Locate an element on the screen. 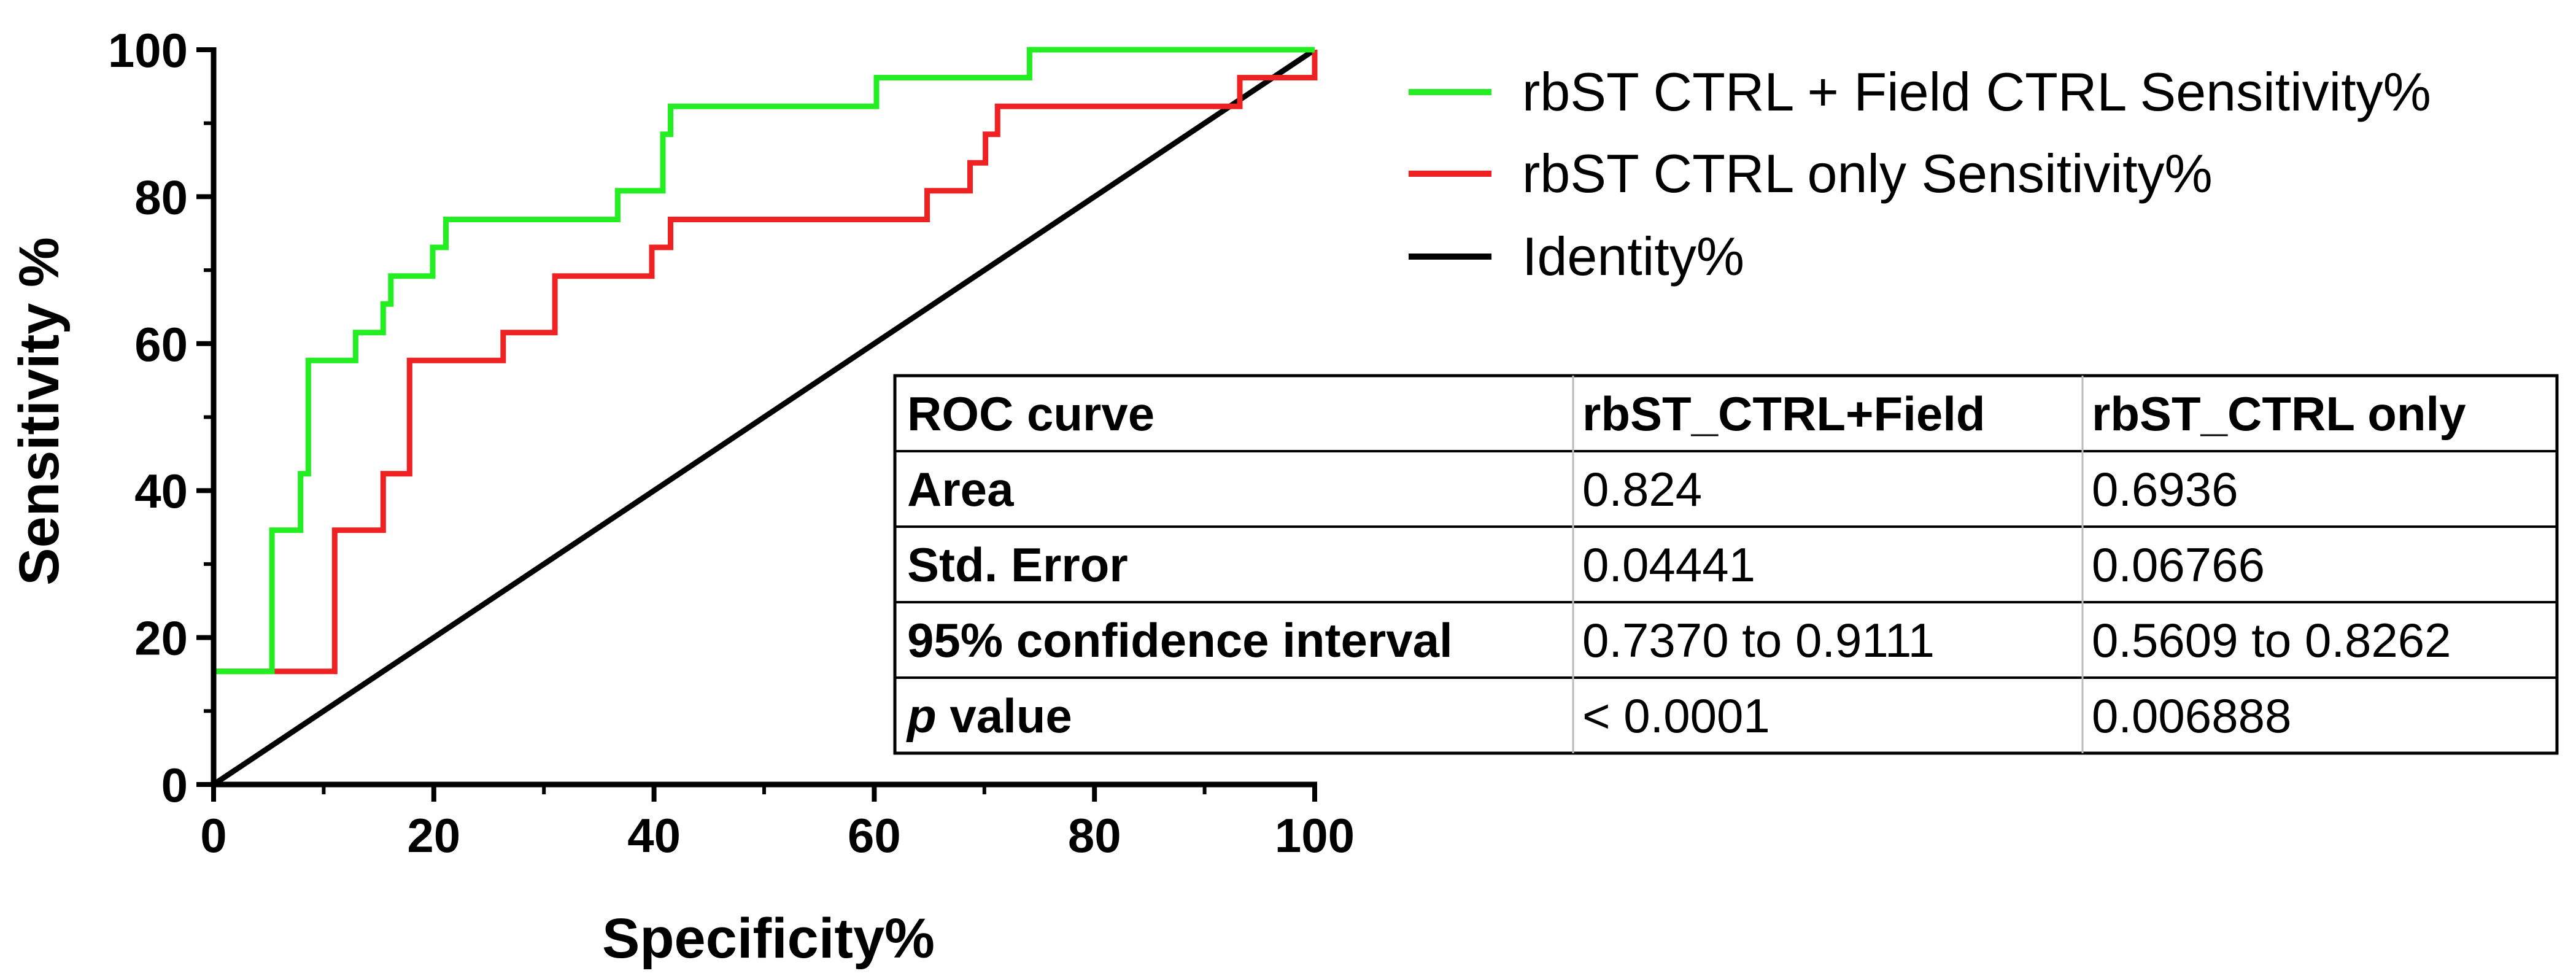  y-tick-label: 100 is located at coordinates (148, 50).